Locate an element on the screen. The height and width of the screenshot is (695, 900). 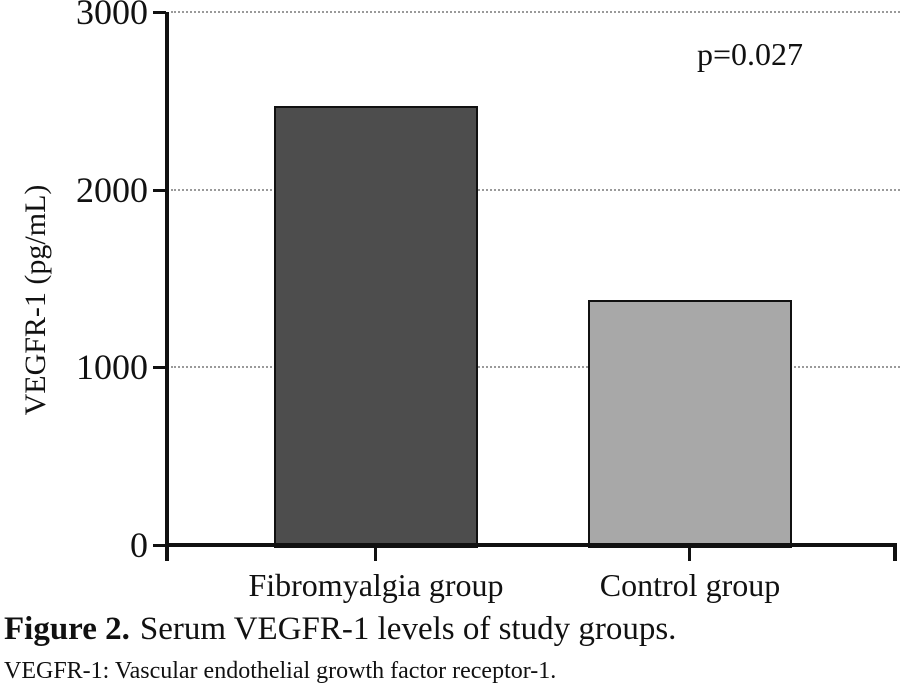
figure-caption-text: Serum VEGFR-1 levels of study groups. is located at coordinates (408, 629).